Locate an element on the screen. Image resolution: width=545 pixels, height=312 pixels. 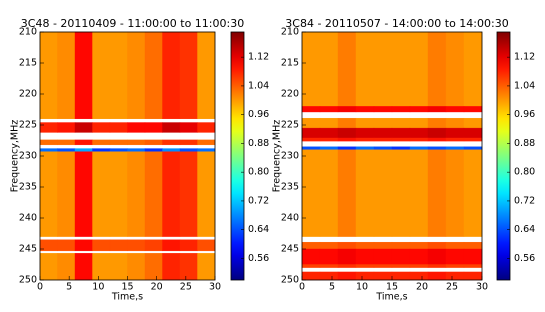
x-tick-label: 15 is located at coordinates (127, 287).